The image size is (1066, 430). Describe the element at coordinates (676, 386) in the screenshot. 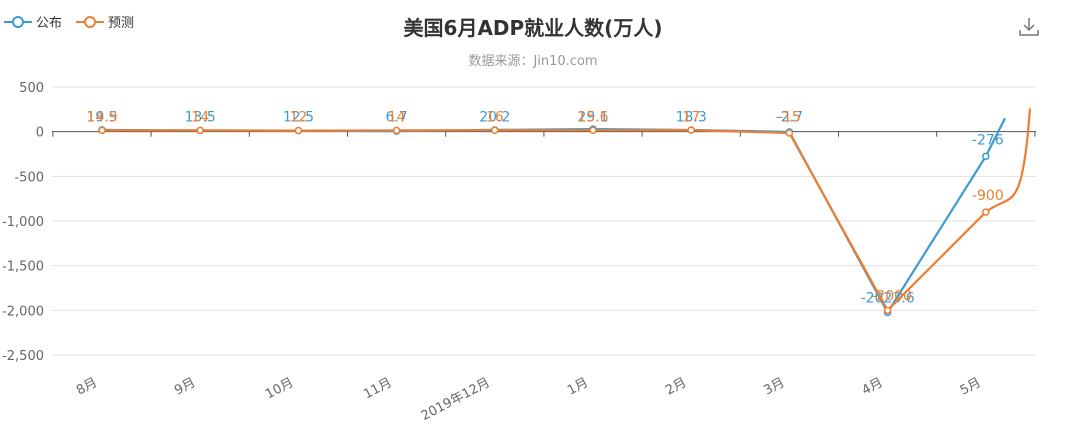

I see `x-tick-label: 2月` at that location.